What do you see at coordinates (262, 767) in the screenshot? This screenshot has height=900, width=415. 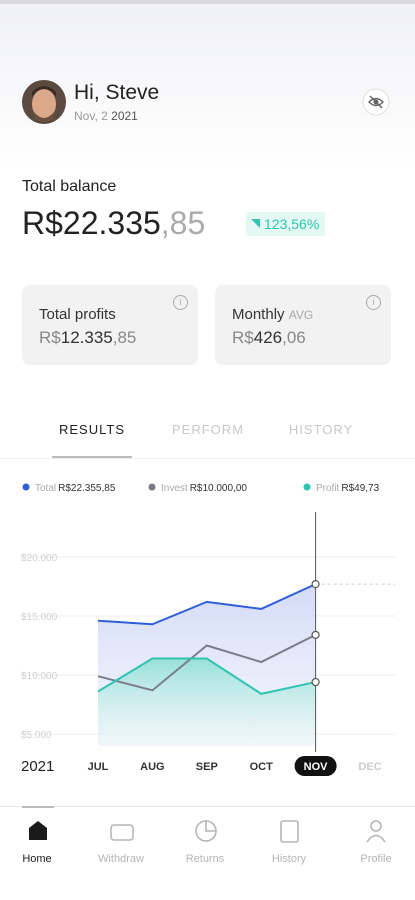 I see `x-tick-label: OCT` at bounding box center [262, 767].